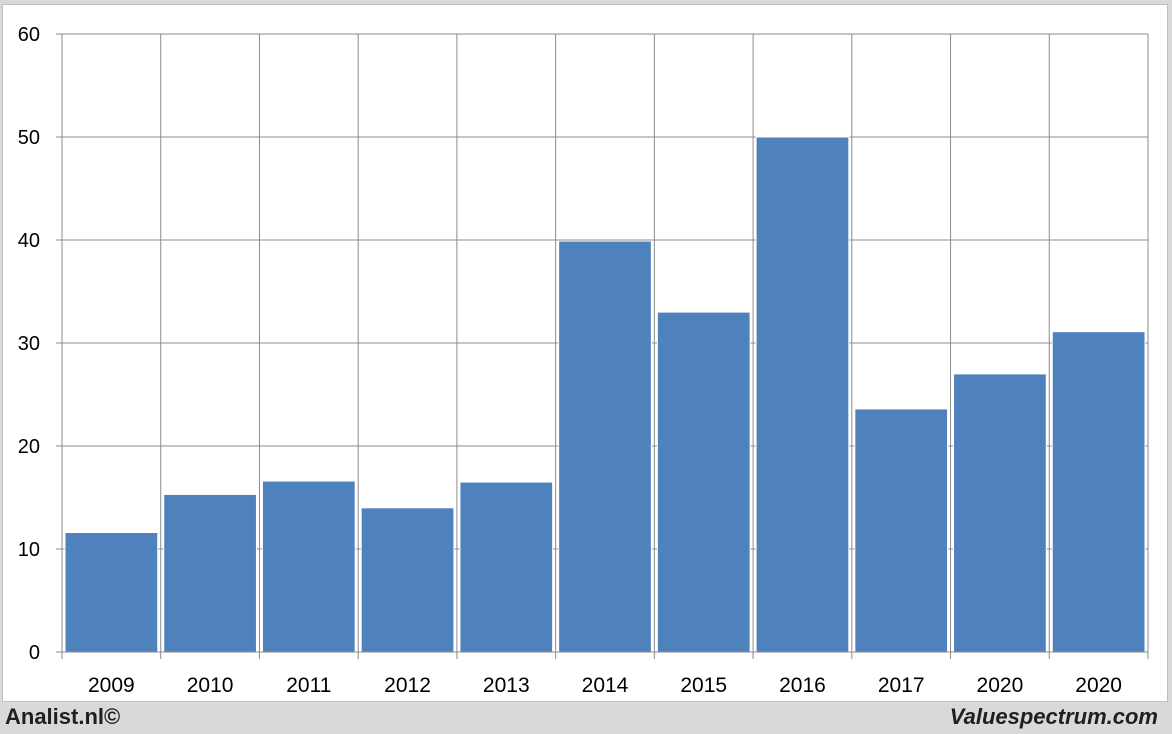 This screenshot has height=734, width=1172. What do you see at coordinates (506, 685) in the screenshot?
I see `x-tick-label: 2013` at bounding box center [506, 685].